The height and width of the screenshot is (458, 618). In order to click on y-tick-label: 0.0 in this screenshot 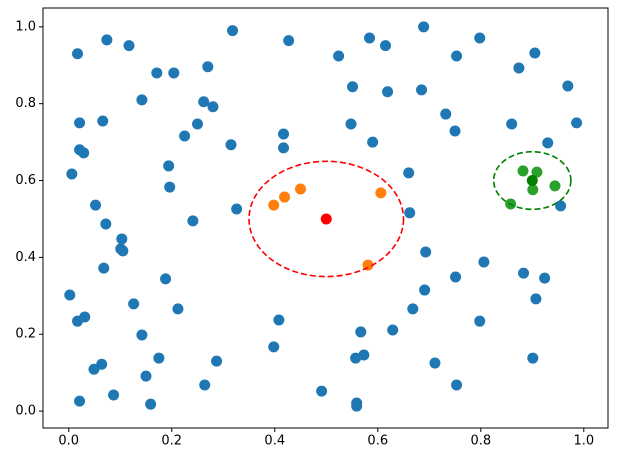, I will do `click(25, 411)`.